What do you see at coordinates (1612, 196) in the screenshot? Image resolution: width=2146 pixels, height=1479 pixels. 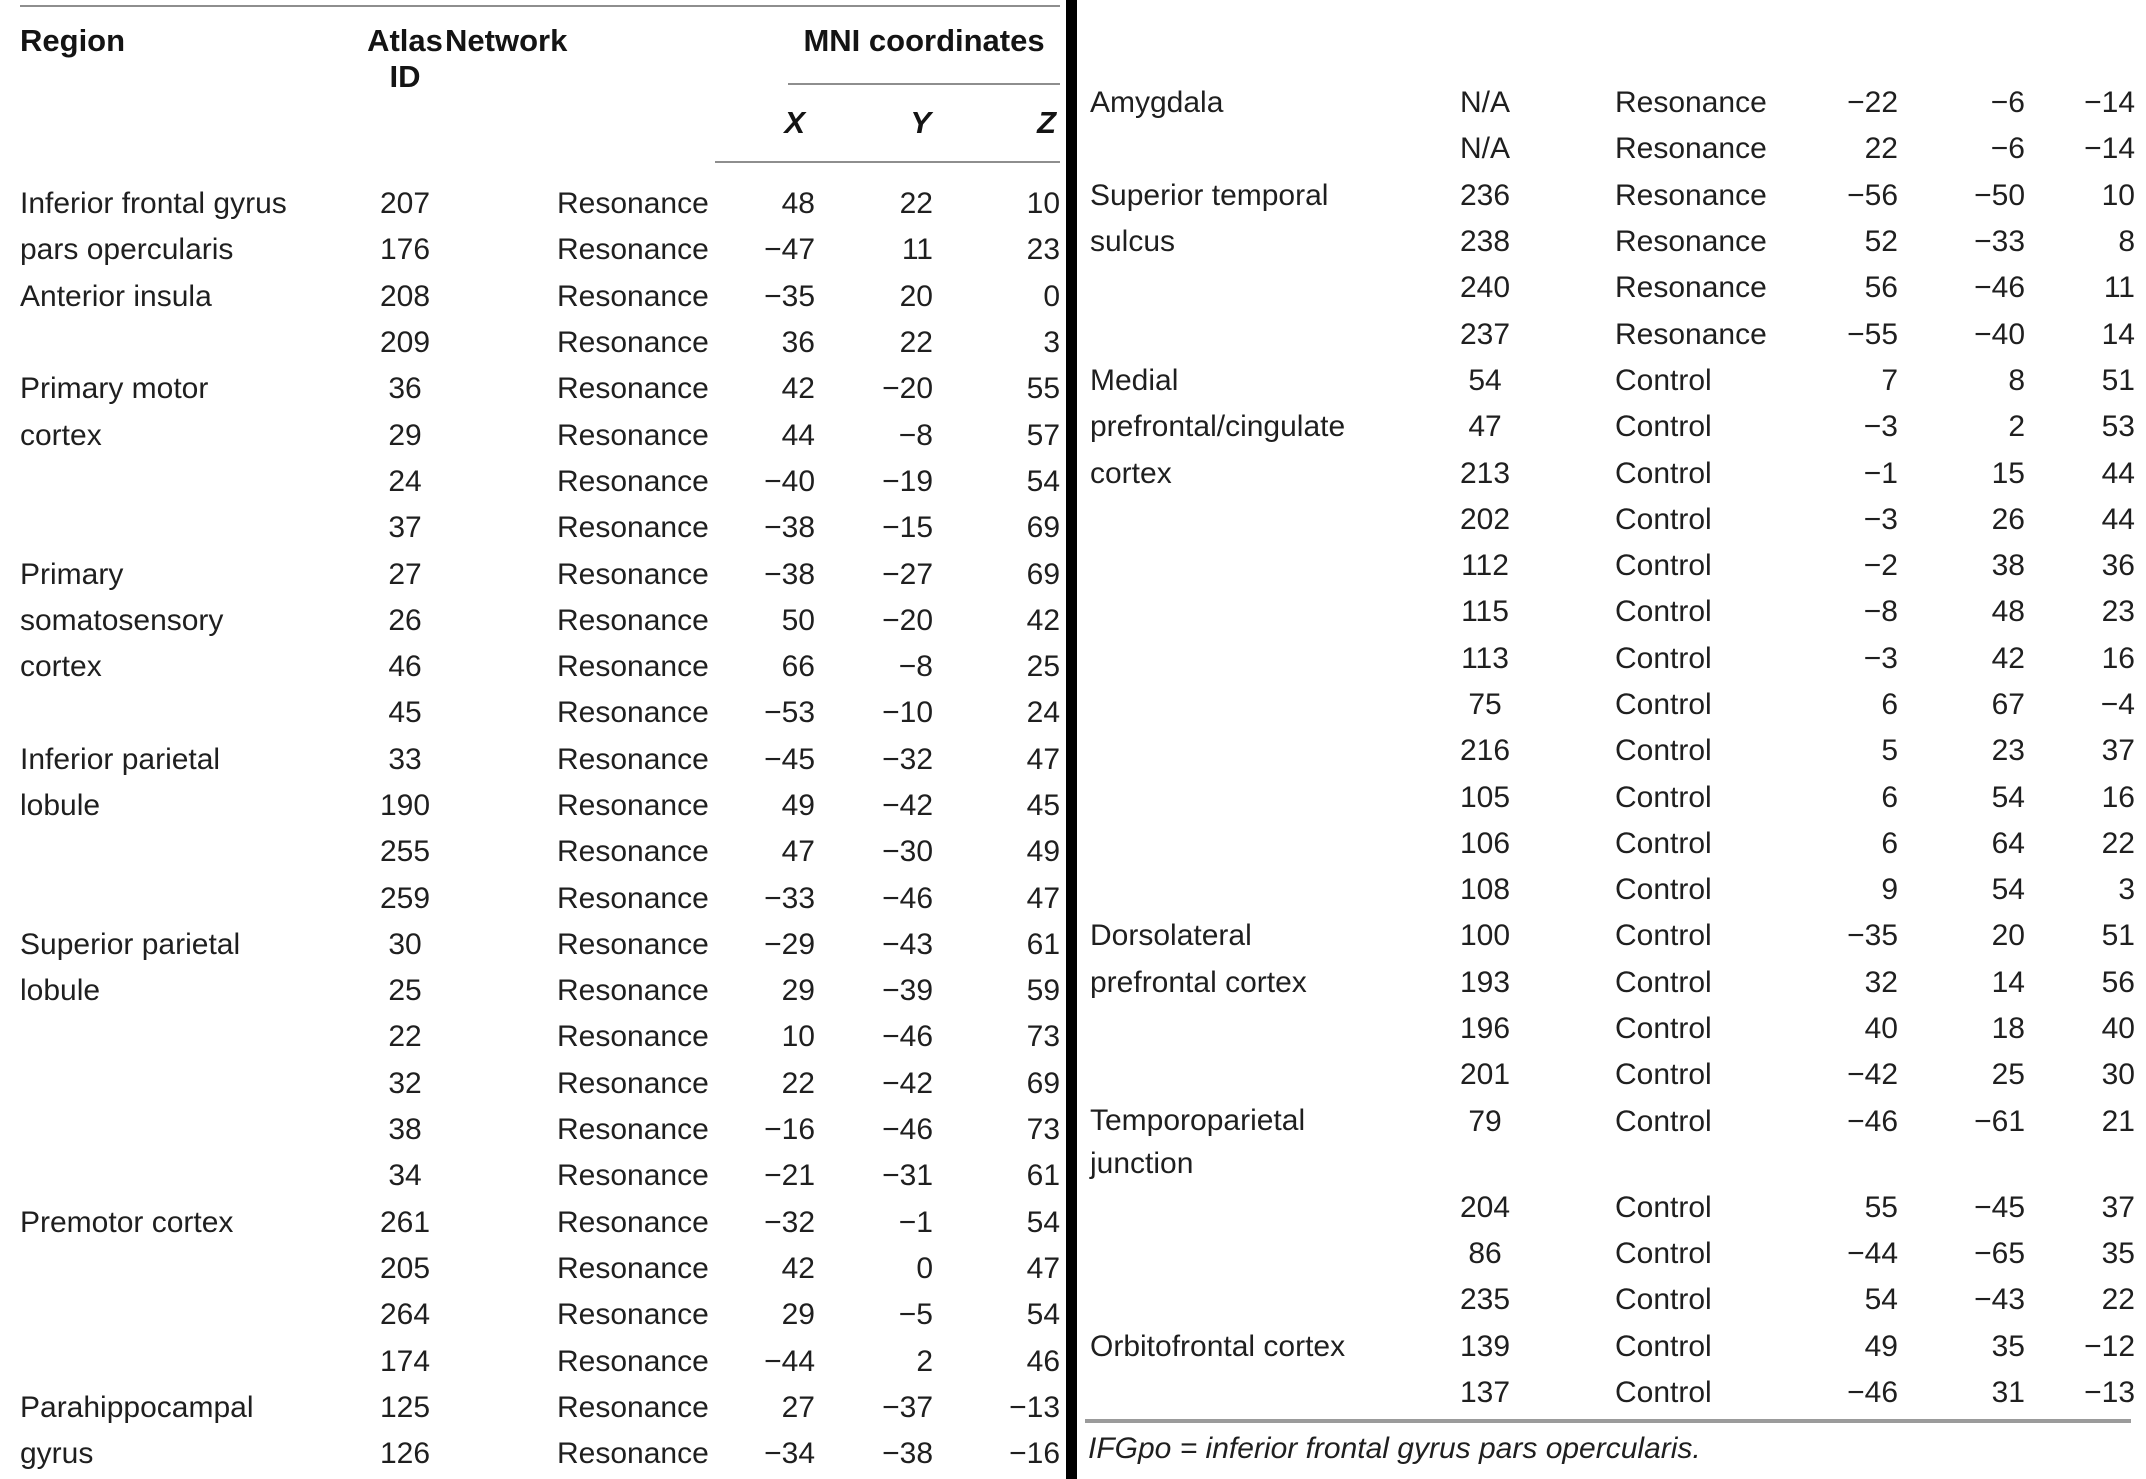 I see `table-row: Superior temporal 236 Resonance −56 −50 10` at bounding box center [1612, 196].